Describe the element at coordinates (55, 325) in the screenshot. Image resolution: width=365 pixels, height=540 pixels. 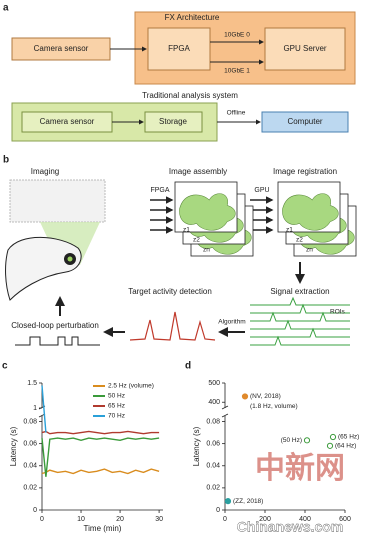
I see `step-title: Closed-loop perturbation` at that location.